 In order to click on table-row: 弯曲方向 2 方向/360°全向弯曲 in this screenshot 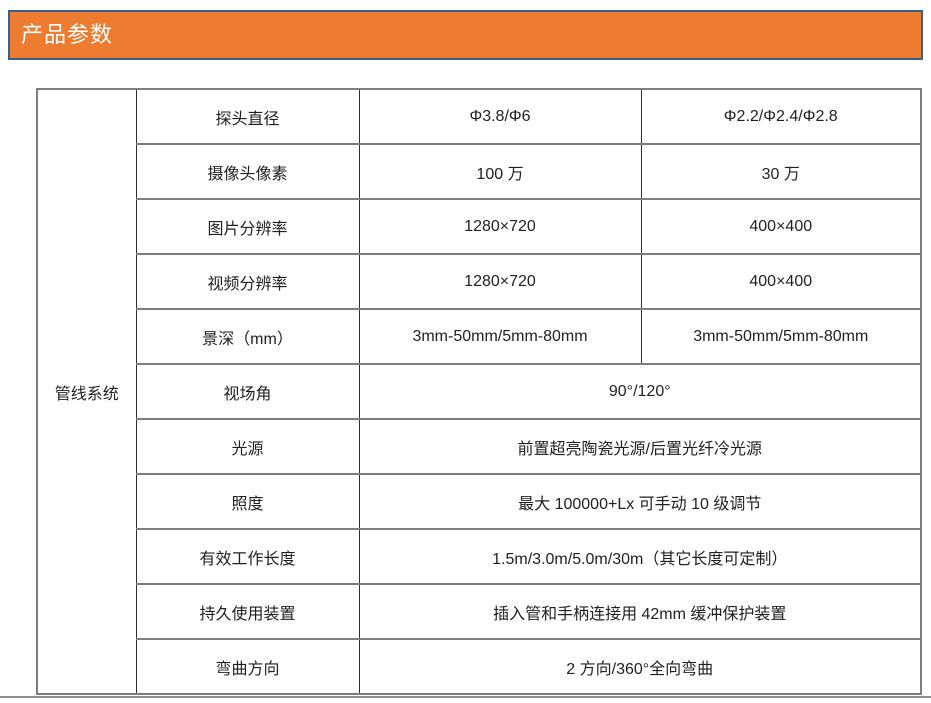, I will do `click(479, 666)`.